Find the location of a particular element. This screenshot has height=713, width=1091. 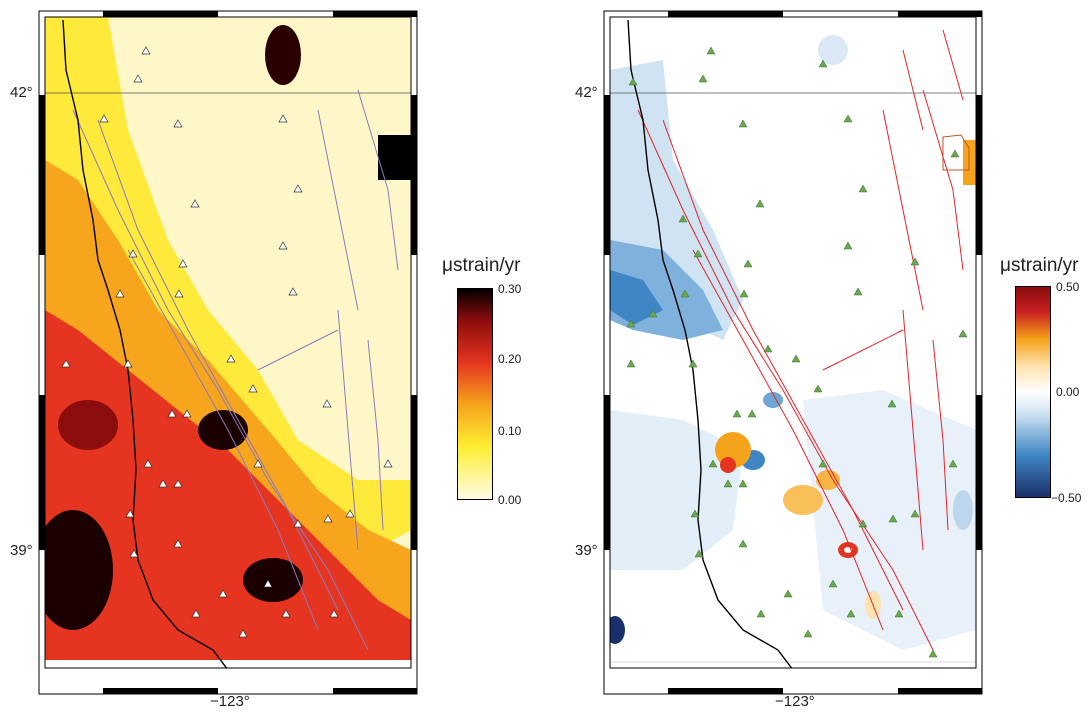

right-colorbar-title: μstrain/yr is located at coordinates (1039, 265).